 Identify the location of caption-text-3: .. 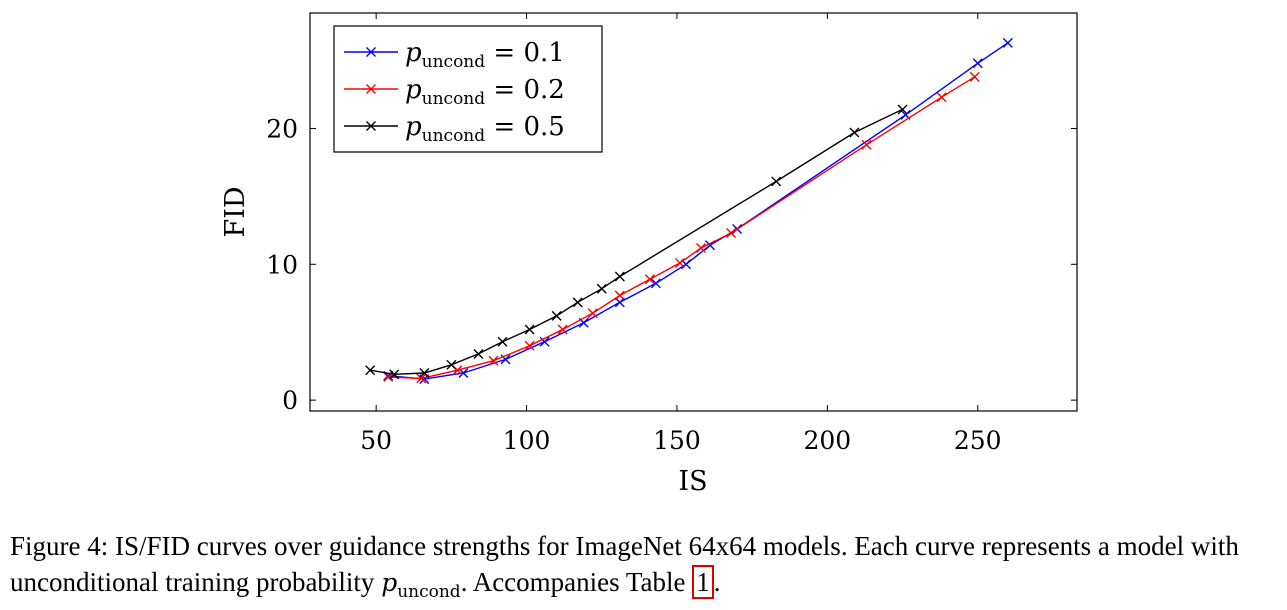
(717, 582).